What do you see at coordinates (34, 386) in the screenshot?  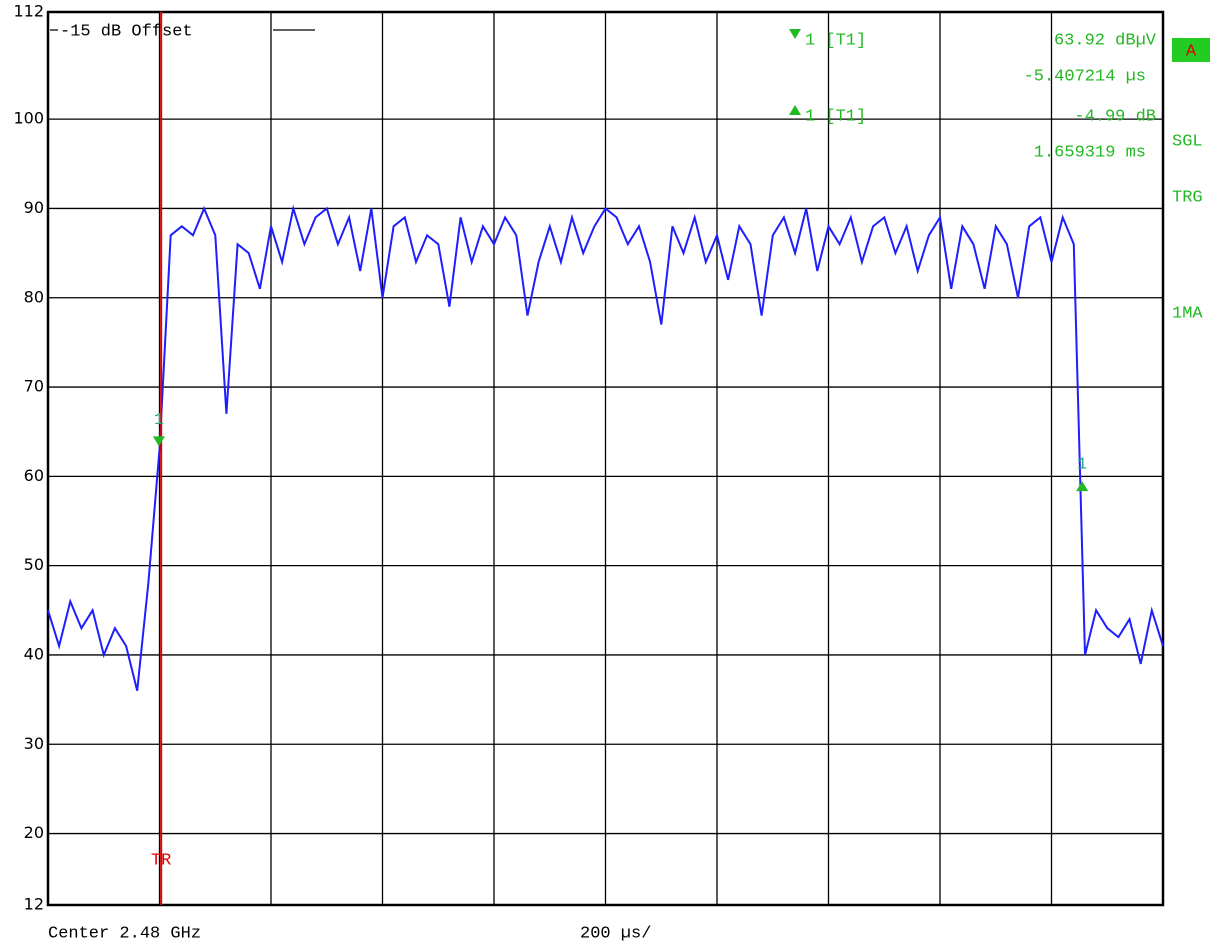 I see `y-tick-label: 70` at bounding box center [34, 386].